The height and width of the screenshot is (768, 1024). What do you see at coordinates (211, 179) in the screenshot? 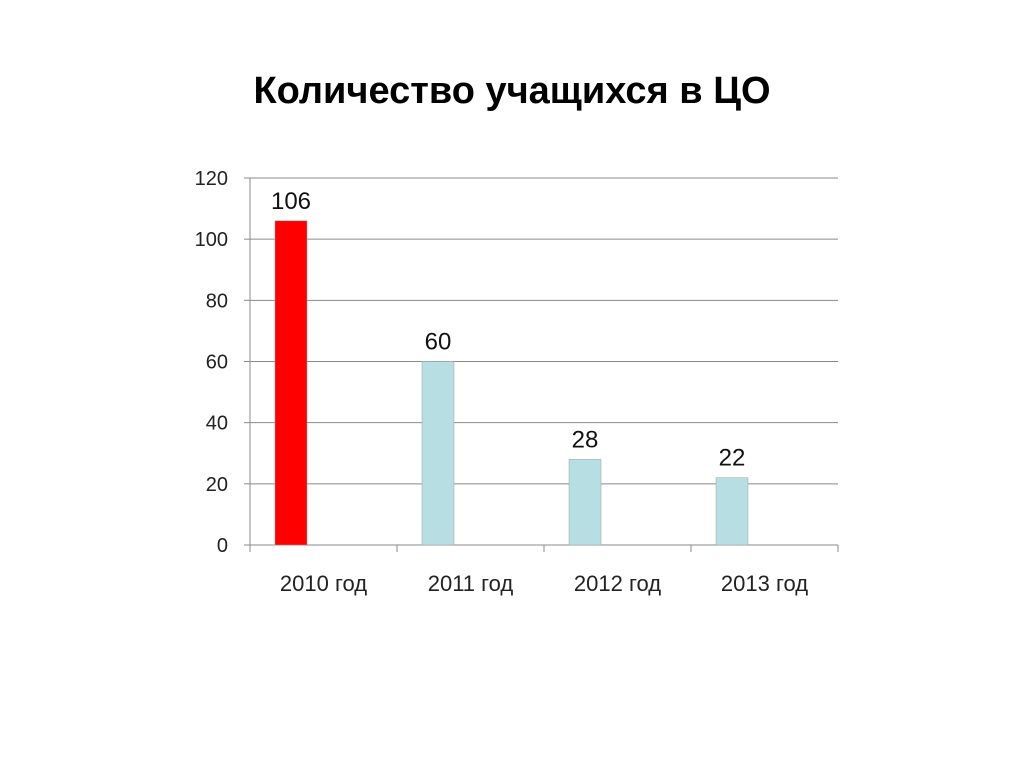
I see `y-tick-label: 120` at bounding box center [211, 179].